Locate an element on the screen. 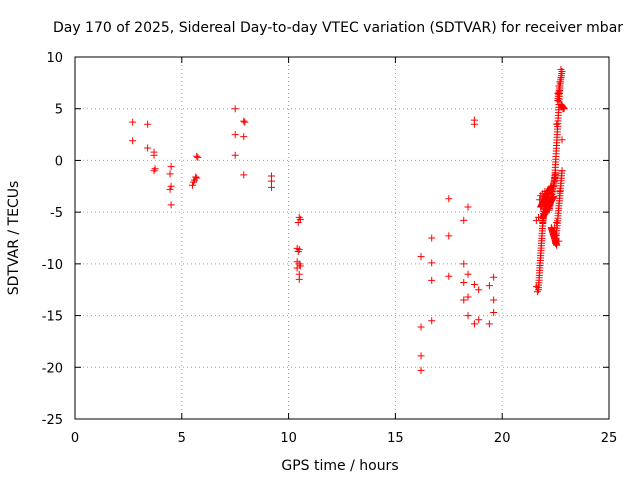 Image resolution: width=640 pixels, height=480 pixels. y-tick-label: -25 is located at coordinates (52, 420).